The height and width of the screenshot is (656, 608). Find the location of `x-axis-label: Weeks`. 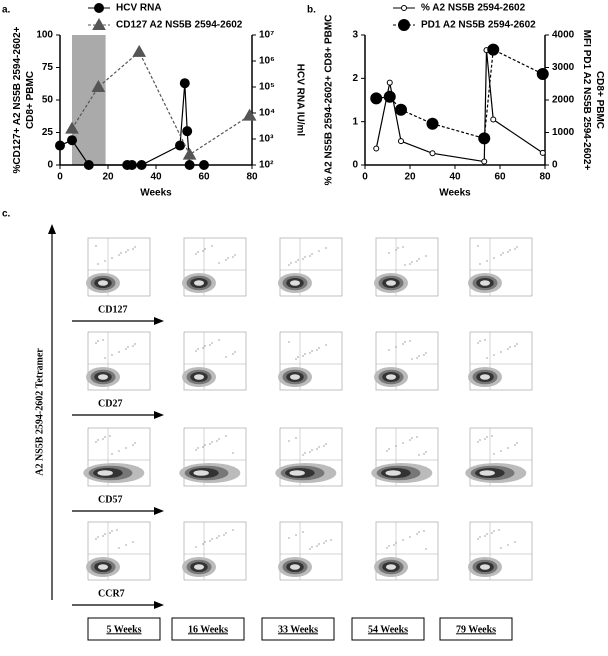

x-axis-label: Weeks is located at coordinates (455, 193).